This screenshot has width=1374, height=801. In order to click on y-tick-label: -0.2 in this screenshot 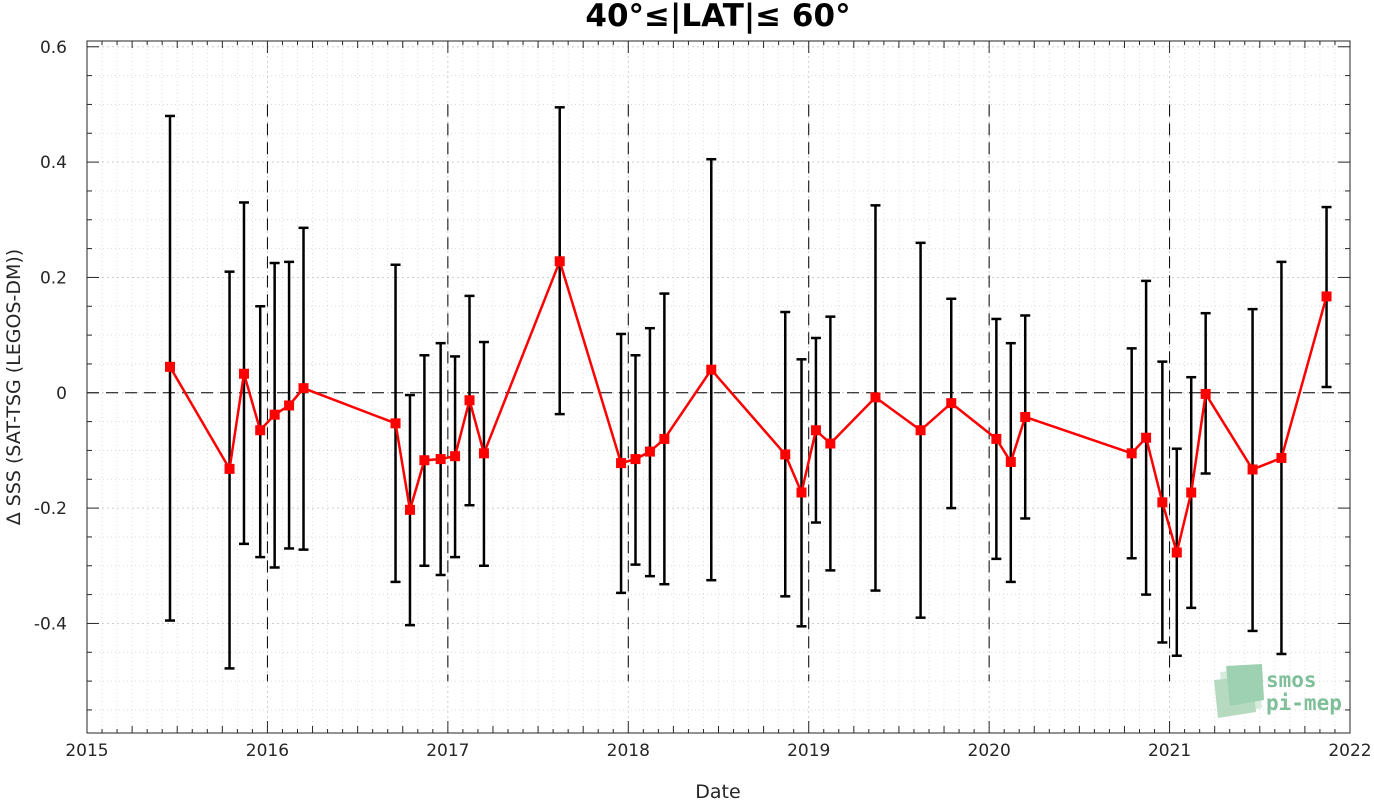, I will do `click(50, 509)`.